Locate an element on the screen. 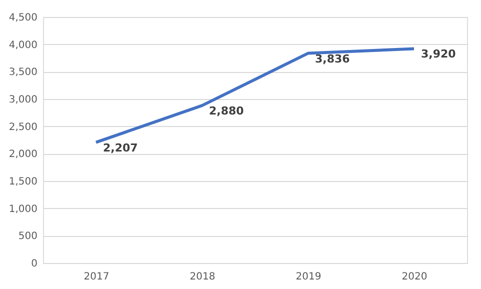 The height and width of the screenshot is (289, 481). y-tick-label: 500 is located at coordinates (28, 236).